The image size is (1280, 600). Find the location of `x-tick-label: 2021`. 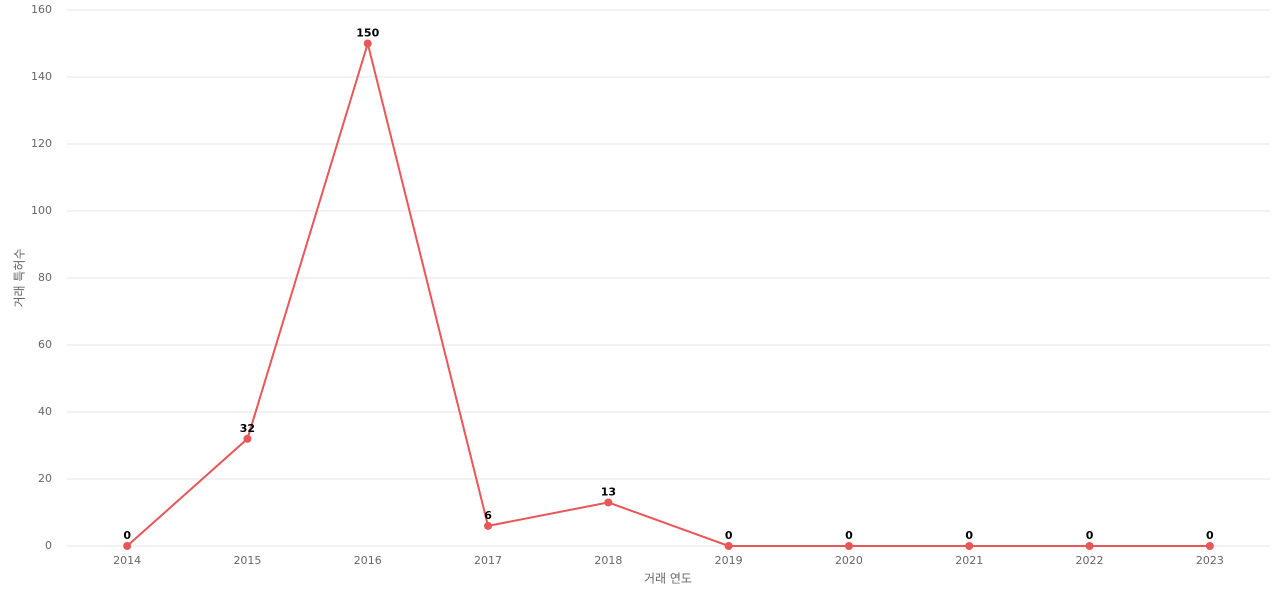

x-tick-label: 2021 is located at coordinates (969, 560).